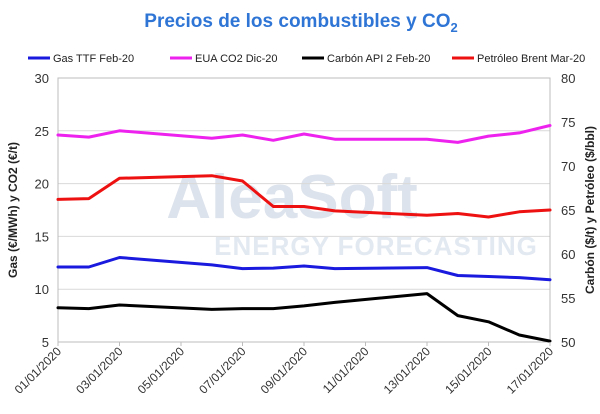  Describe the element at coordinates (42, 131) in the screenshot. I see `y-tick-left: 25` at that location.